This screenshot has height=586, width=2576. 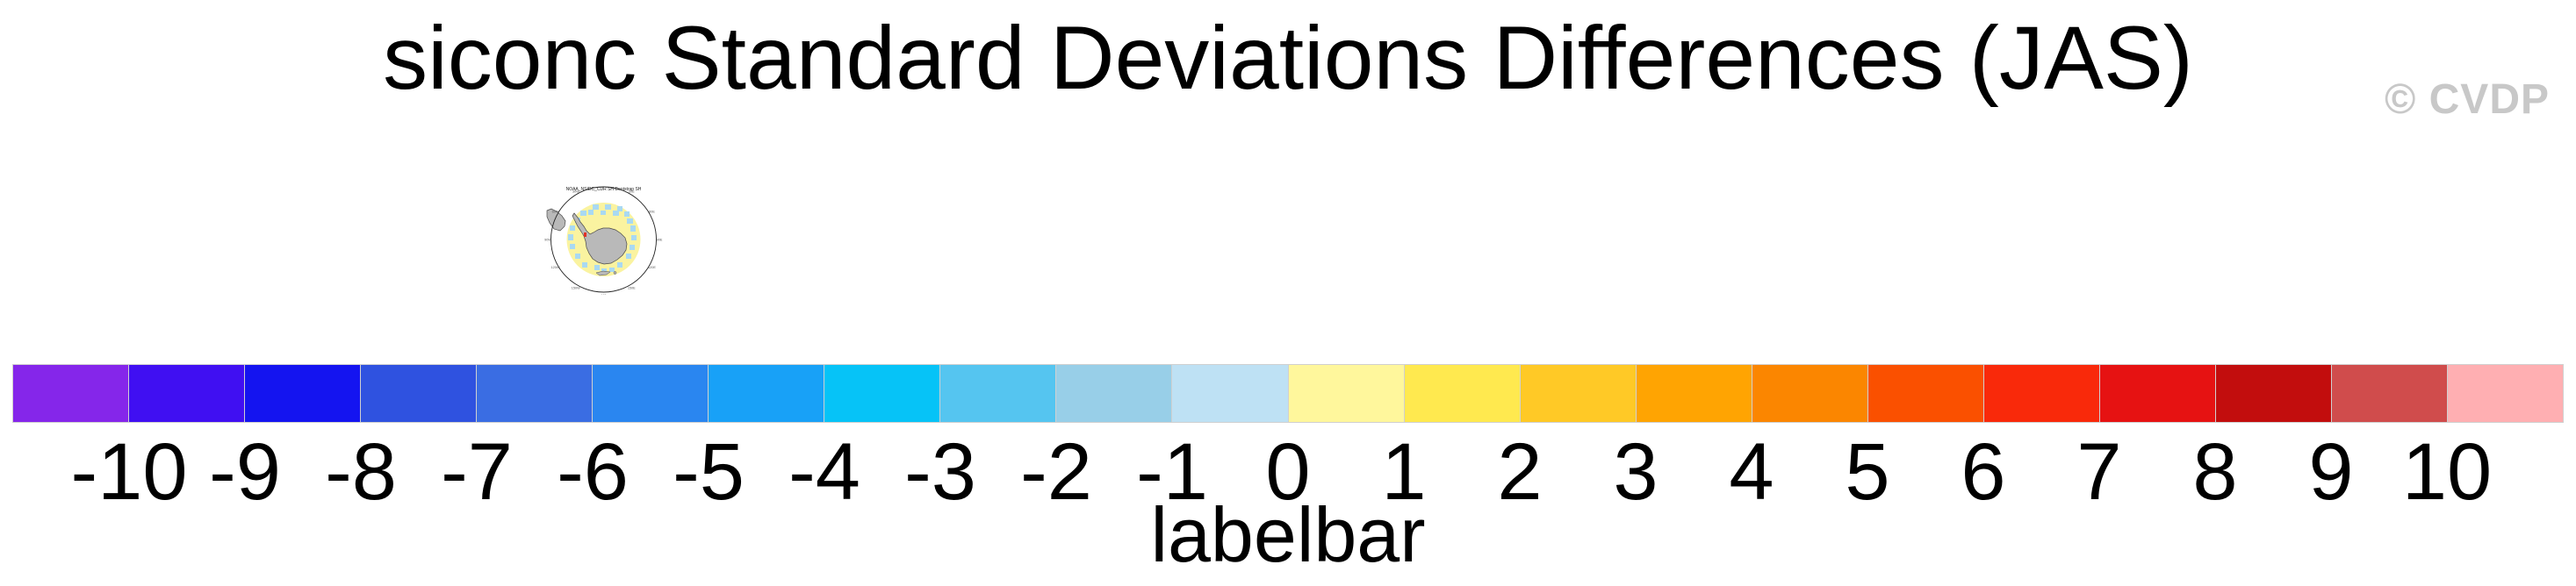 I want to click on map-lon-label-150E: 150E, so click(x=632, y=288).